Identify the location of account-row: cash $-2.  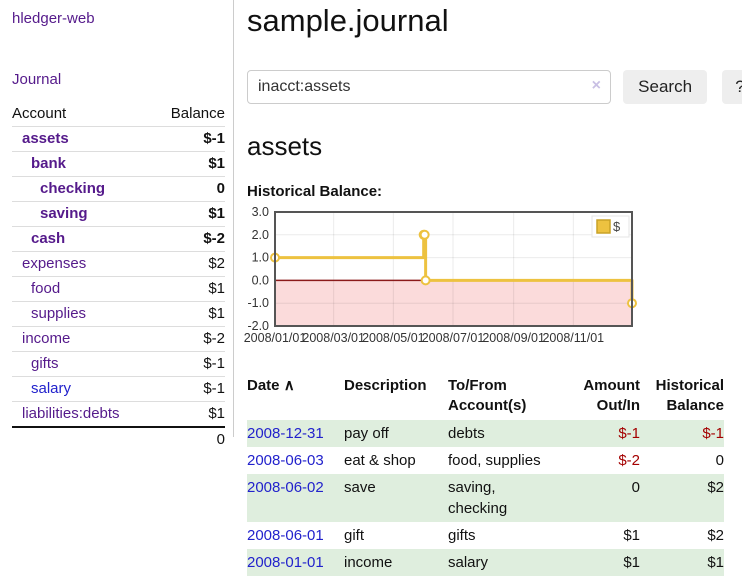
(118, 239).